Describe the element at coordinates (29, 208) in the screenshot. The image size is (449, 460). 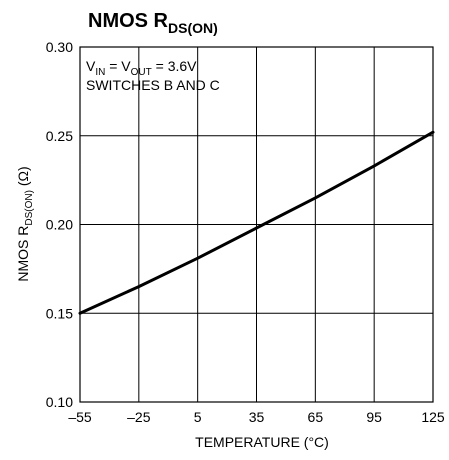
I see `y-axis-label-sub: DS(ON)` at that location.